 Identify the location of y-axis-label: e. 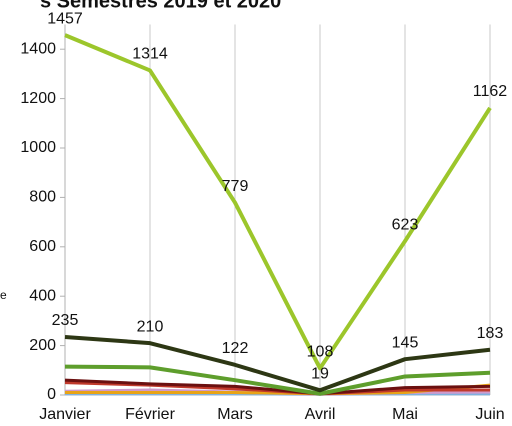
(3, 295).